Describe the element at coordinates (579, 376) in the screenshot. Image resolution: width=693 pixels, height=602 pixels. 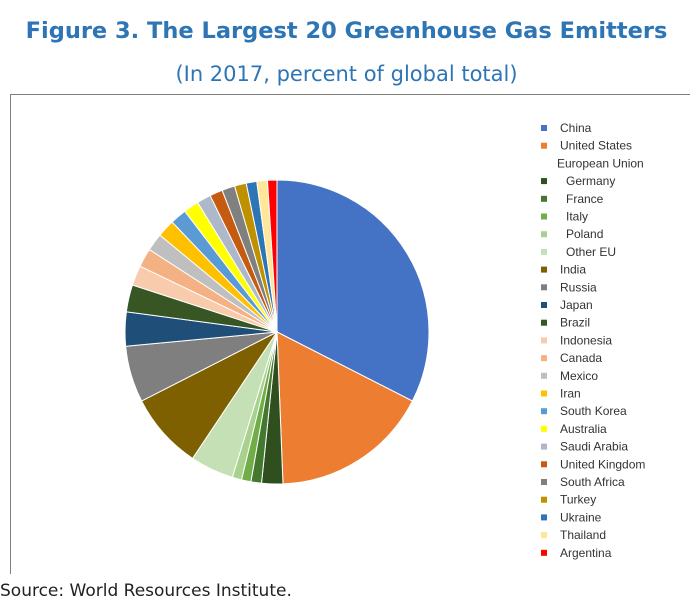
I see `legend-label-mexico: Mexico` at that location.